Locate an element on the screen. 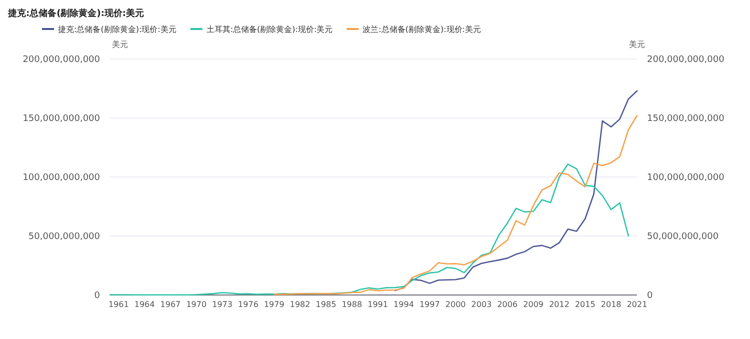  x-tick-label: 2009 is located at coordinates (533, 304).